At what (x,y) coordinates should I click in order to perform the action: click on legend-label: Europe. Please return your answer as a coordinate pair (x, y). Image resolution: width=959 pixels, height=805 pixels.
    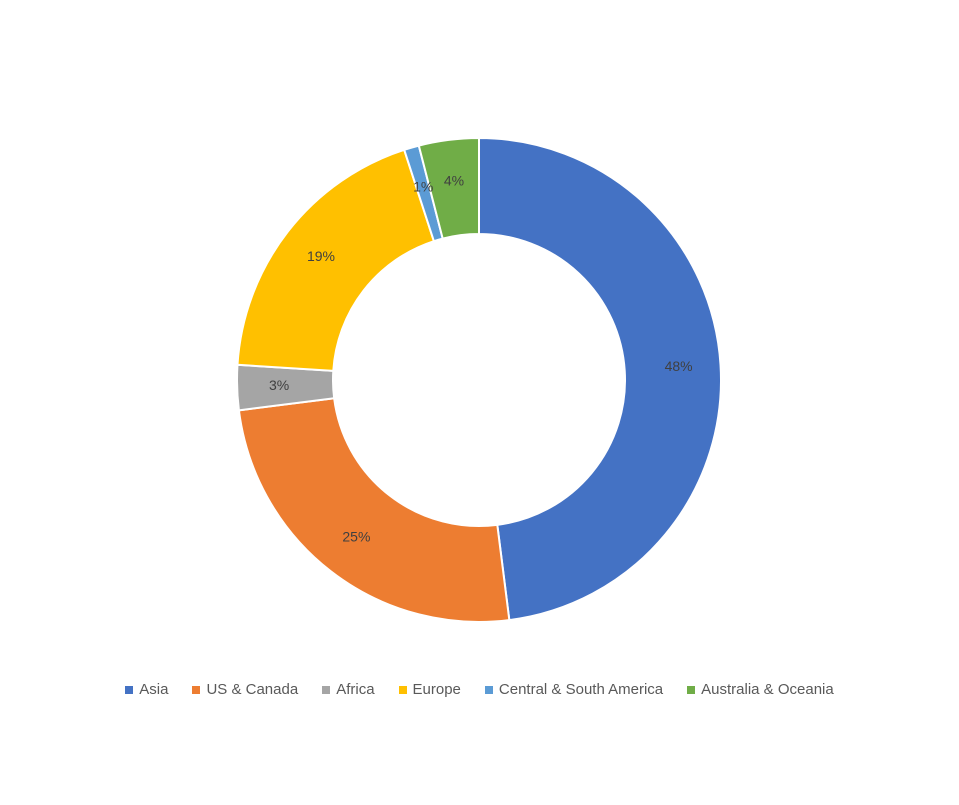
    Looking at the image, I should click on (436, 689).